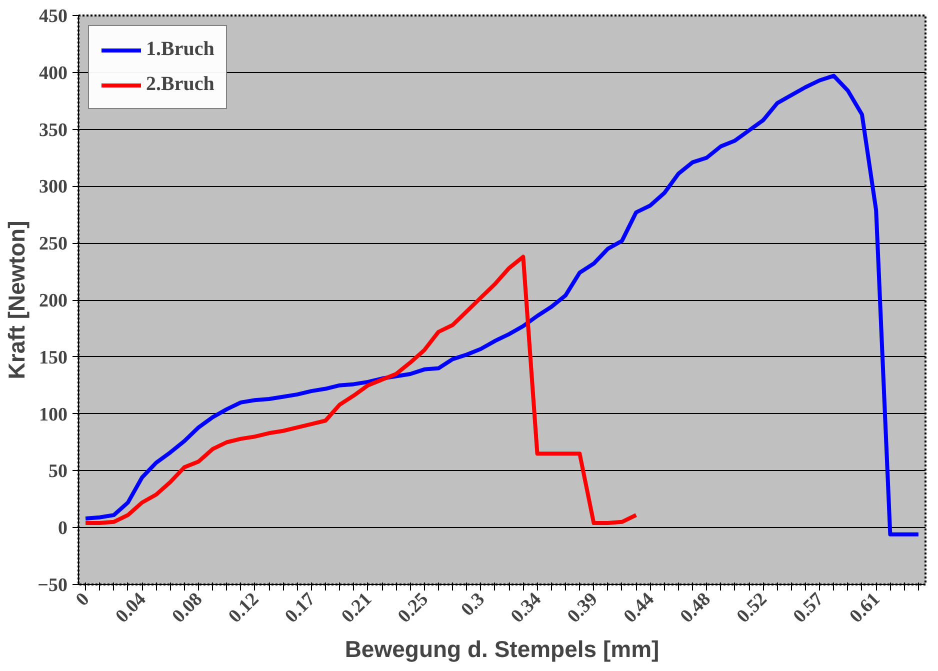 This screenshot has width=938, height=671. What do you see at coordinates (357, 608) in the screenshot?
I see `x-tick-label: 0.21` at bounding box center [357, 608].